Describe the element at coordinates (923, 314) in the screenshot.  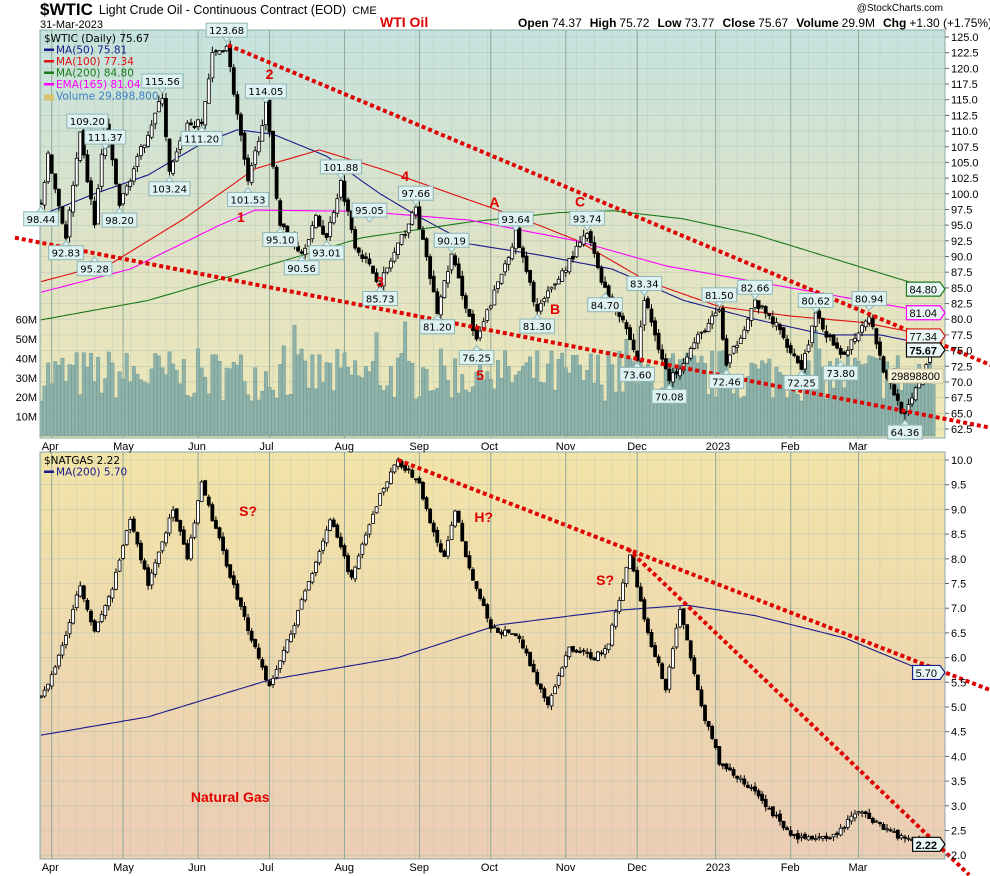
I see `badge-text: 81.04` at that location.